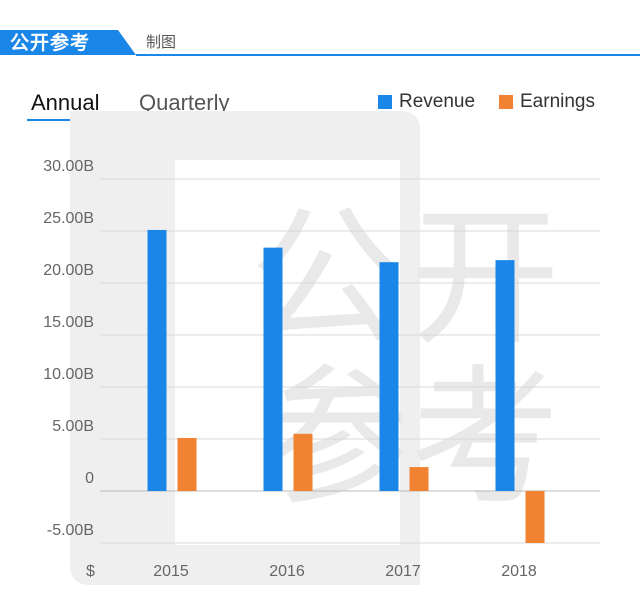 The height and width of the screenshot is (615, 640). I want to click on bar-earnings-2017, so click(419, 479).